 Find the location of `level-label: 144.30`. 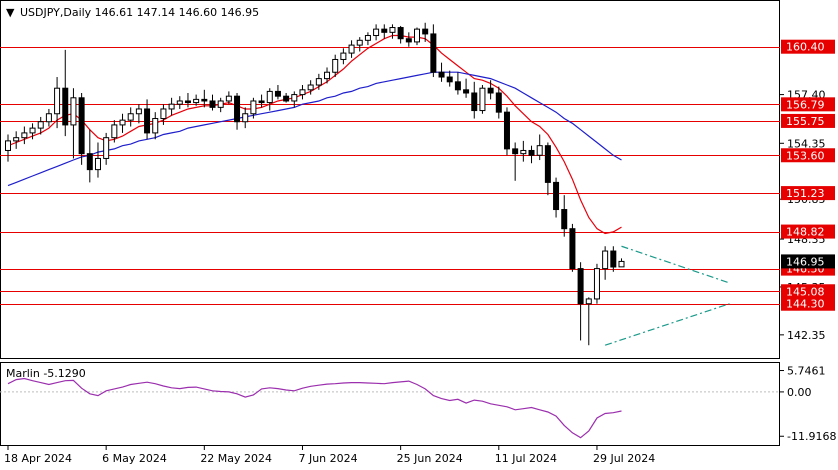

level-label: 144.30 is located at coordinates (805, 304).